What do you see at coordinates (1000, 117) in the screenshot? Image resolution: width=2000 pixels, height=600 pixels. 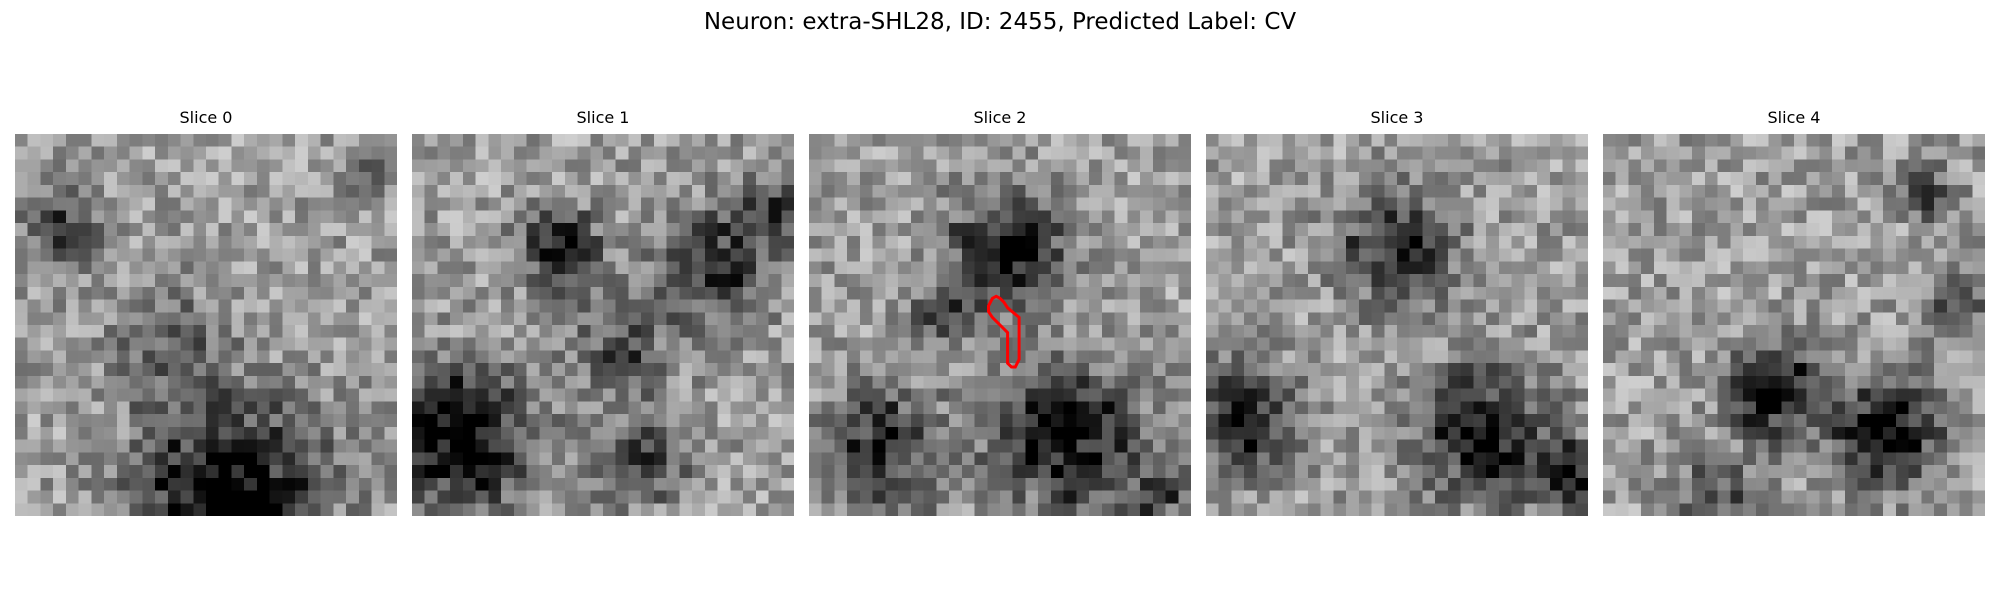 I see `slice-title: Slice 2` at bounding box center [1000, 117].